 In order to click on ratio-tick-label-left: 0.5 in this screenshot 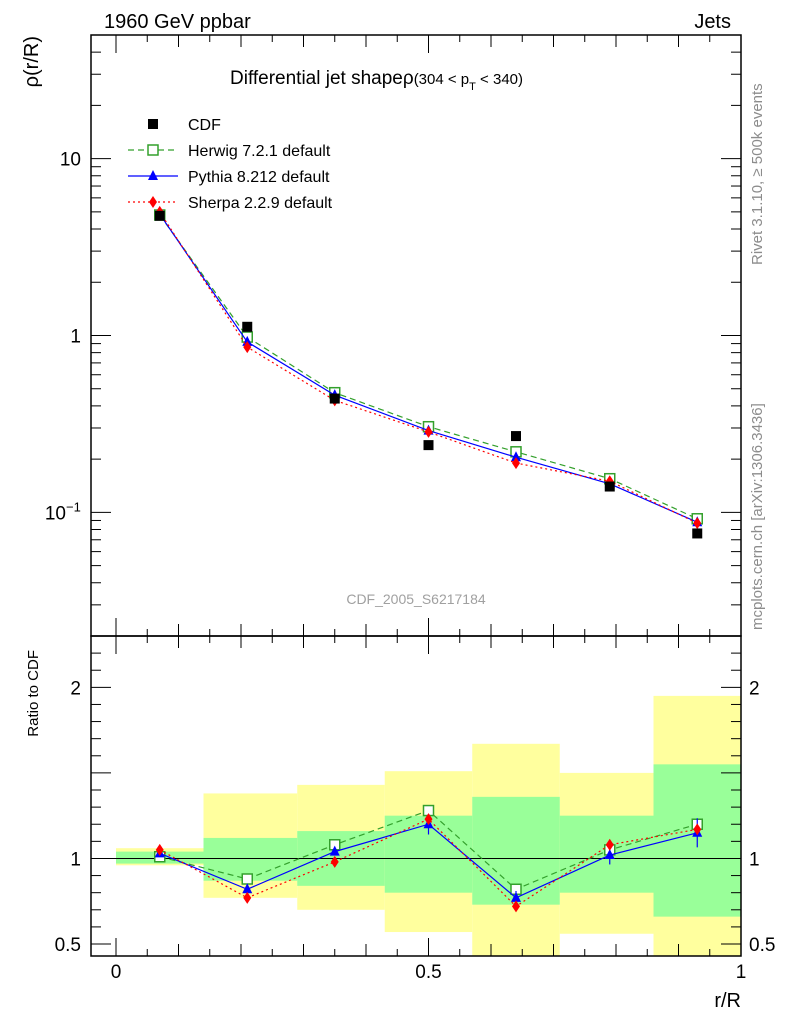, I will do `click(68, 945)`.